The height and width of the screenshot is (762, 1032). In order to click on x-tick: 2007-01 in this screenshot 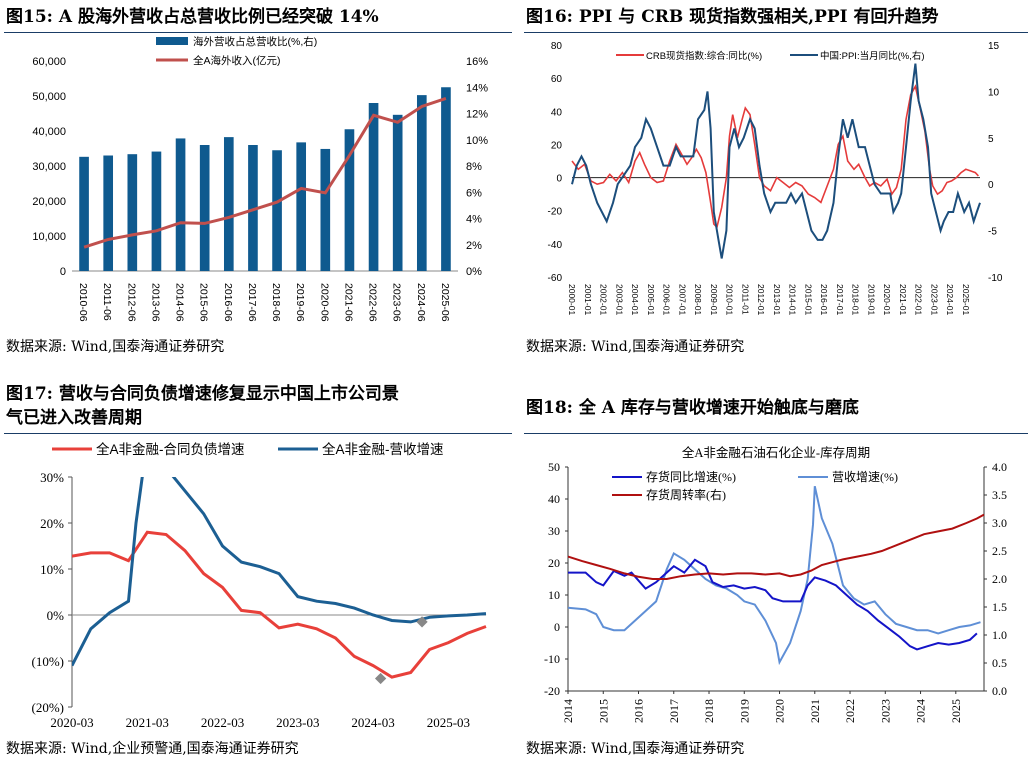, I will do `click(682, 299)`.